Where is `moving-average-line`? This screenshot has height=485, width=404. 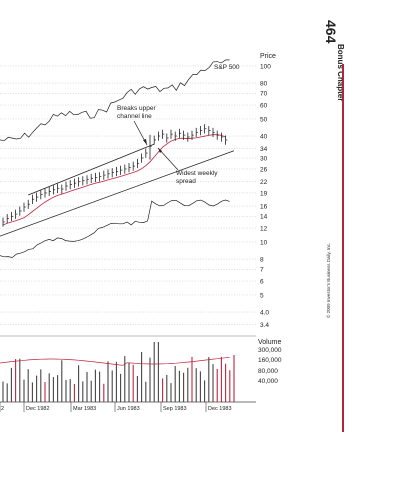 moving-average-line is located at coordinates (114, 180).